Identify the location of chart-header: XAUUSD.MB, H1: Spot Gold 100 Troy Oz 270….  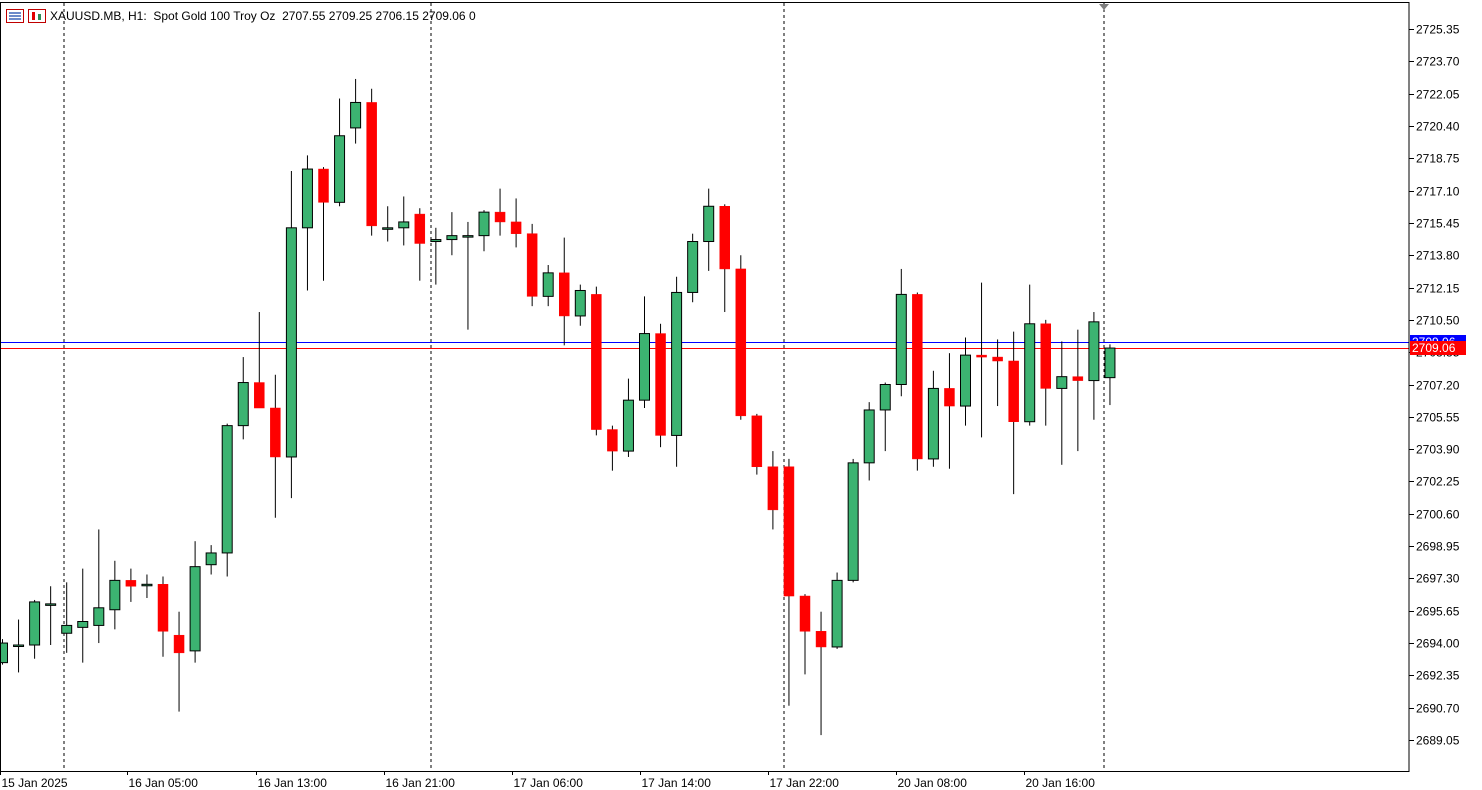
(241, 16).